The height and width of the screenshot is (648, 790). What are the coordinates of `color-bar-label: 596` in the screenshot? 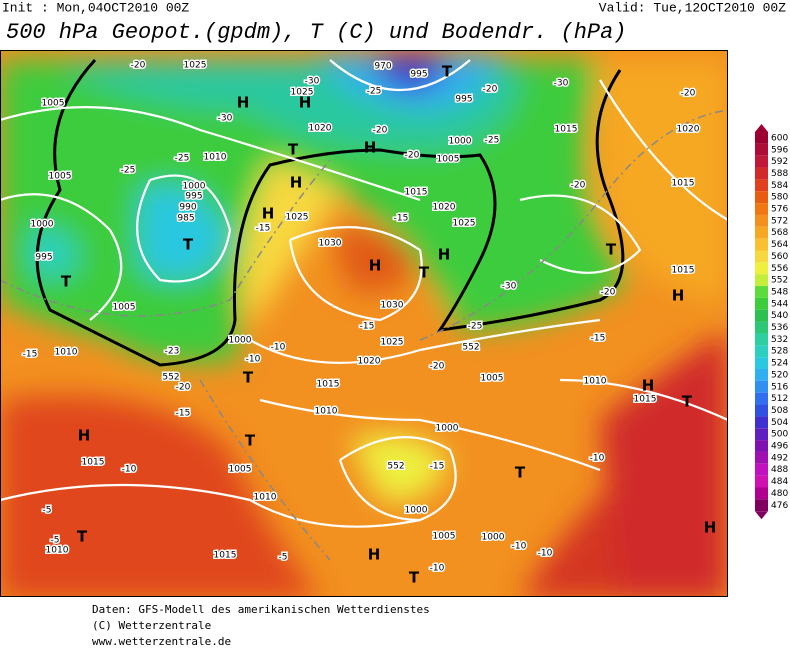 It's located at (779, 150).